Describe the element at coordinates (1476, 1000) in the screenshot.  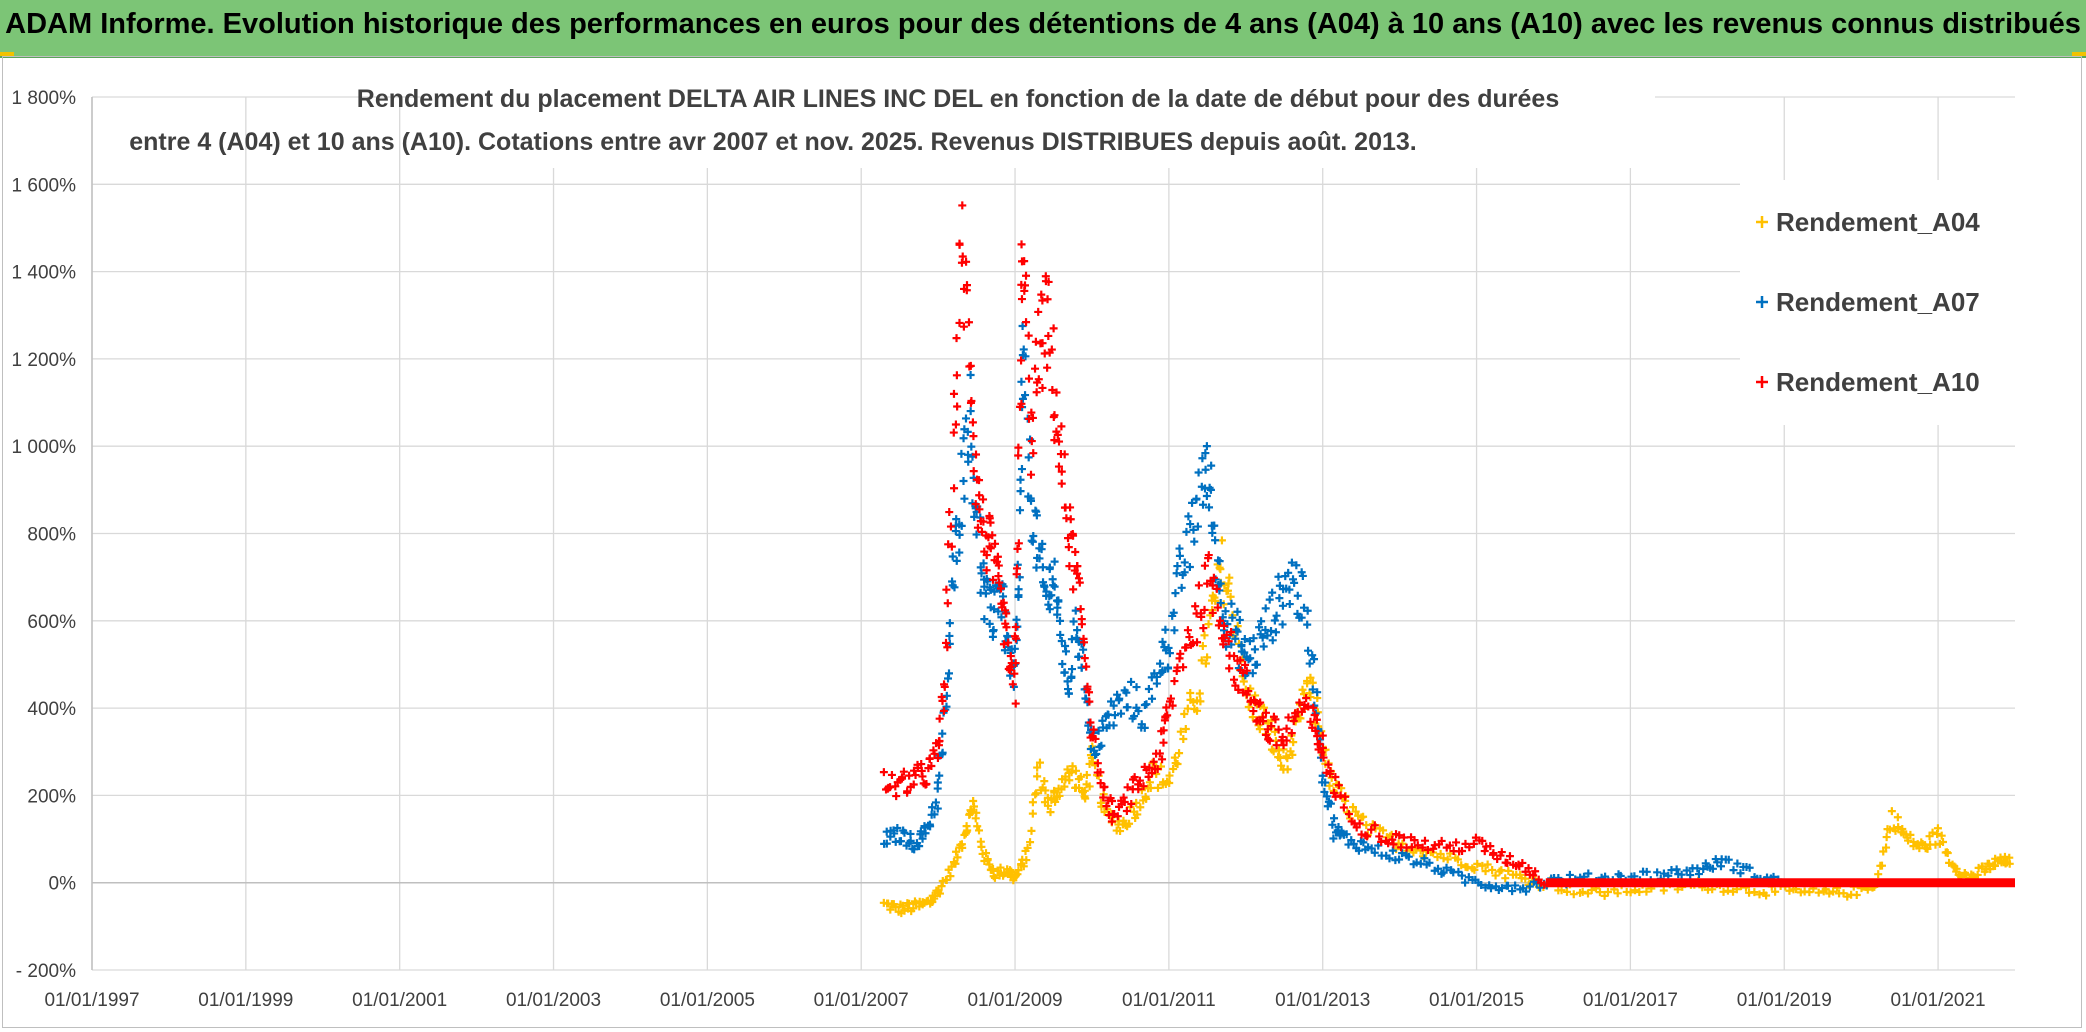
I see `x-tick-label: 01/01/2015` at that location.